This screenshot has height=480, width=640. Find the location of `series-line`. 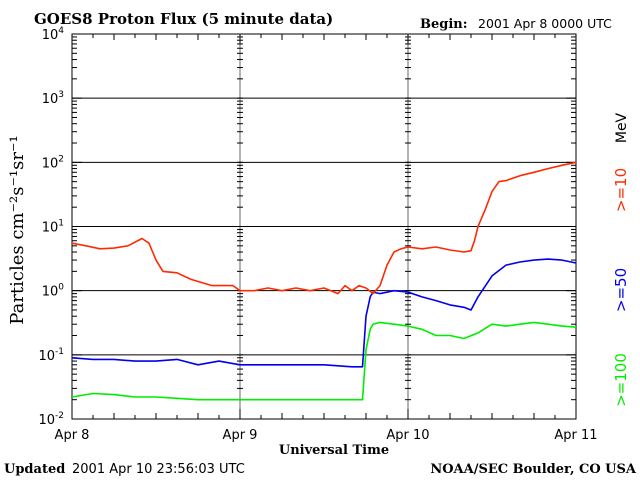

series-line is located at coordinates (324, 361).